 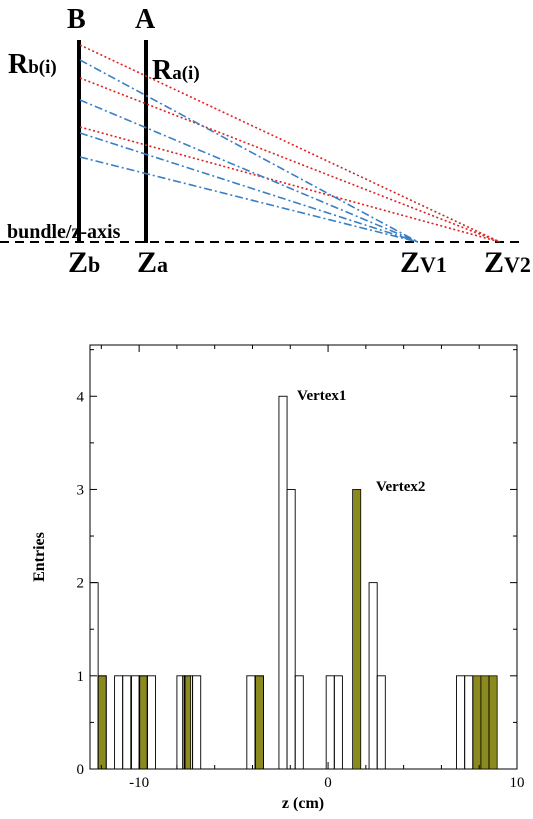 What do you see at coordinates (321, 396) in the screenshot?
I see `vertex1-legend: Vertex1` at bounding box center [321, 396].